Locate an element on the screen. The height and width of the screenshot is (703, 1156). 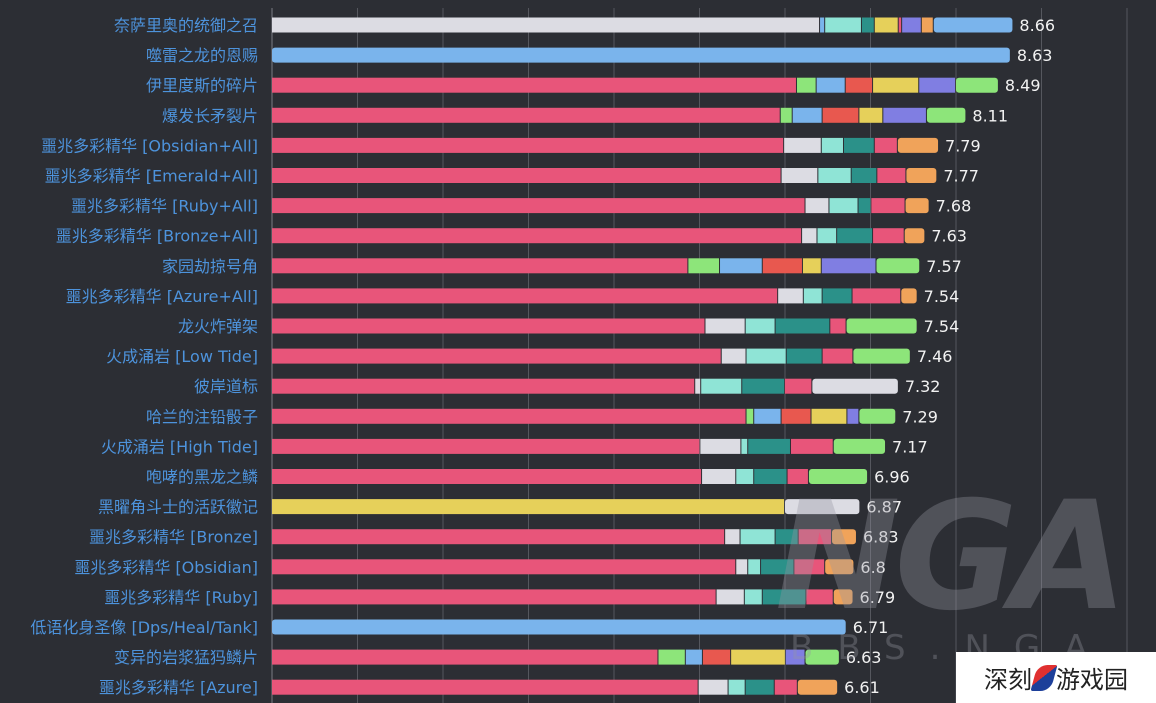
category-label: 咆哮的黑龙之鳞 is located at coordinates (202, 477).